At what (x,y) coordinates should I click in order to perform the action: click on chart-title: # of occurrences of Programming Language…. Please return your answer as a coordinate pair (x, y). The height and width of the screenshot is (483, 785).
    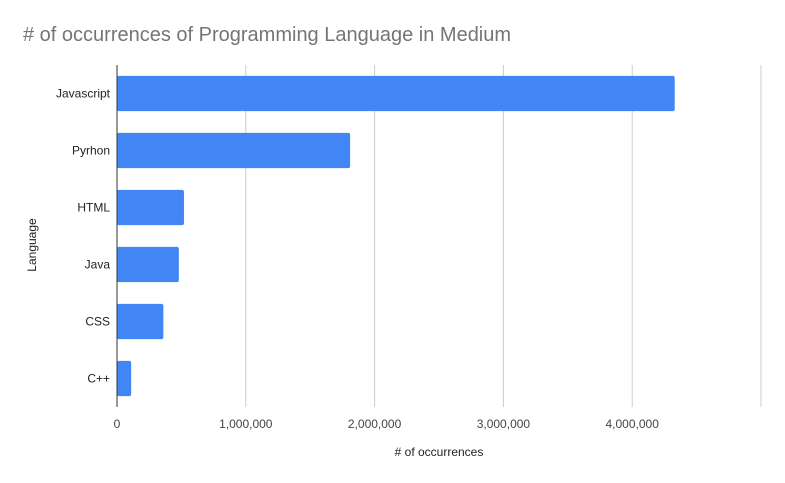
    Looking at the image, I should click on (267, 35).